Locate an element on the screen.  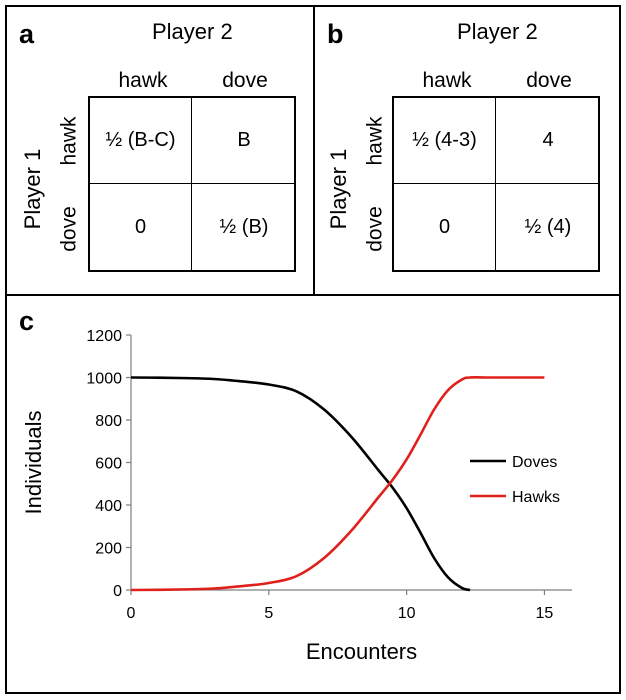
y-tick-label: 600 is located at coordinates (108, 464).